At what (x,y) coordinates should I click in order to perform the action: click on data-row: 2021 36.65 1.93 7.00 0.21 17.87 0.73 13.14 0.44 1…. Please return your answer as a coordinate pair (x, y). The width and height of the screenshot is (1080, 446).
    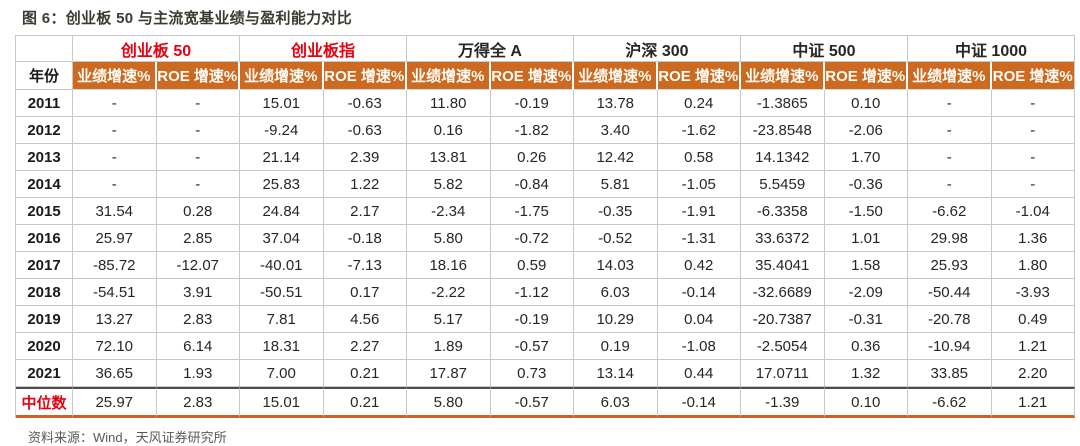
    Looking at the image, I should click on (545, 373).